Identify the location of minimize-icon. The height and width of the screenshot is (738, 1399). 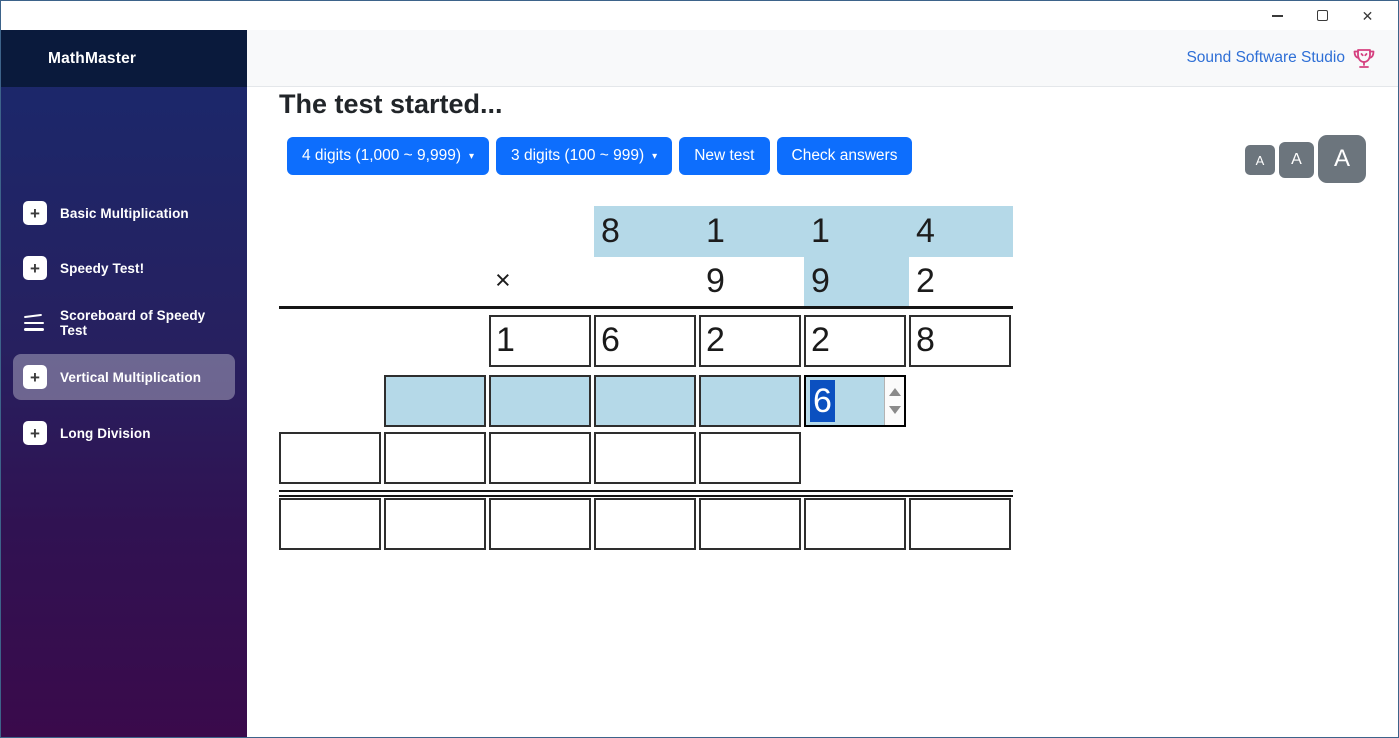
(1277, 15).